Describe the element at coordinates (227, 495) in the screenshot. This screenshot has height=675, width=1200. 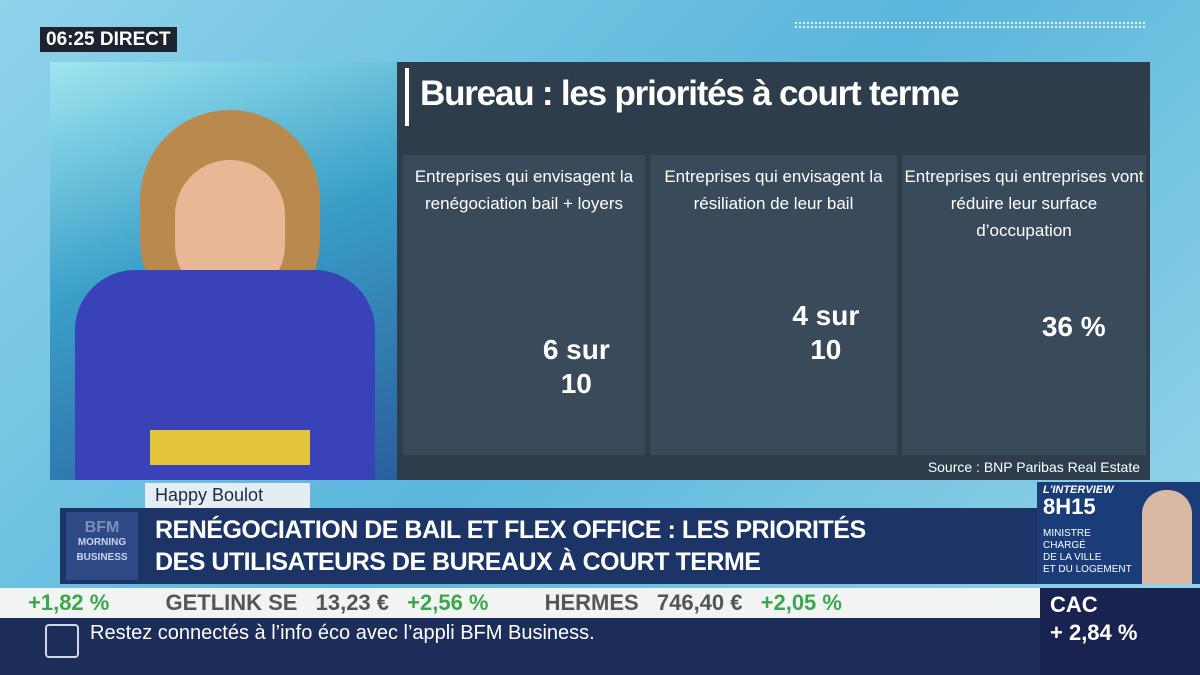
I see `segment-tag: Happy Boulot` at that location.